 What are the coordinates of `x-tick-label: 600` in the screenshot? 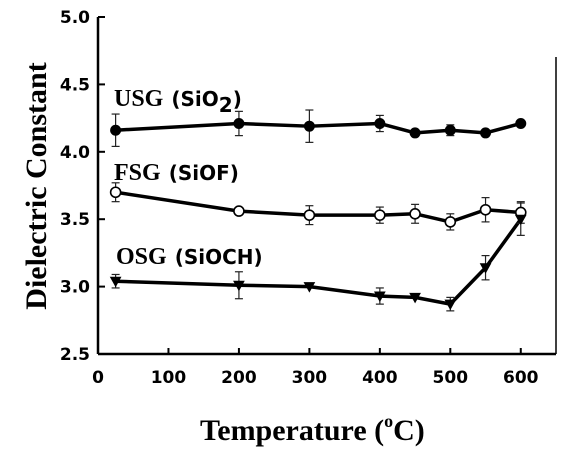 It's located at (521, 378).